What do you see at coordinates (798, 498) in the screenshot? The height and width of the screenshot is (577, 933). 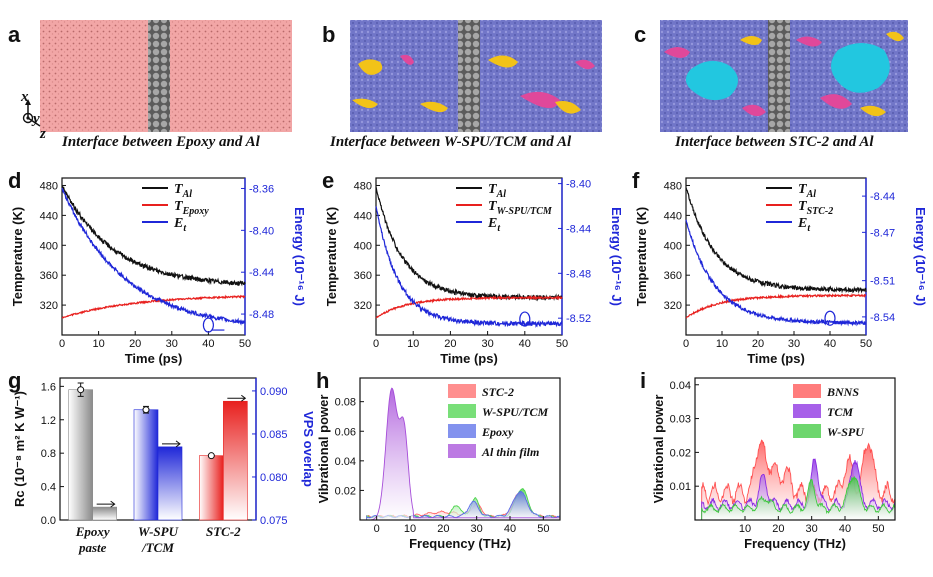 I see `area-w-spu` at bounding box center [798, 498].